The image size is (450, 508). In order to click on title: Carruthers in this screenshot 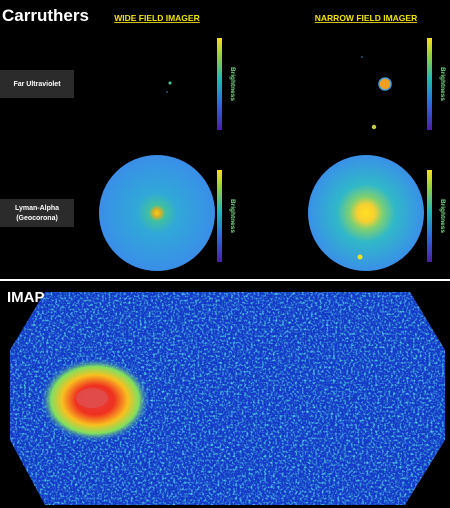, I will do `click(45, 15)`.